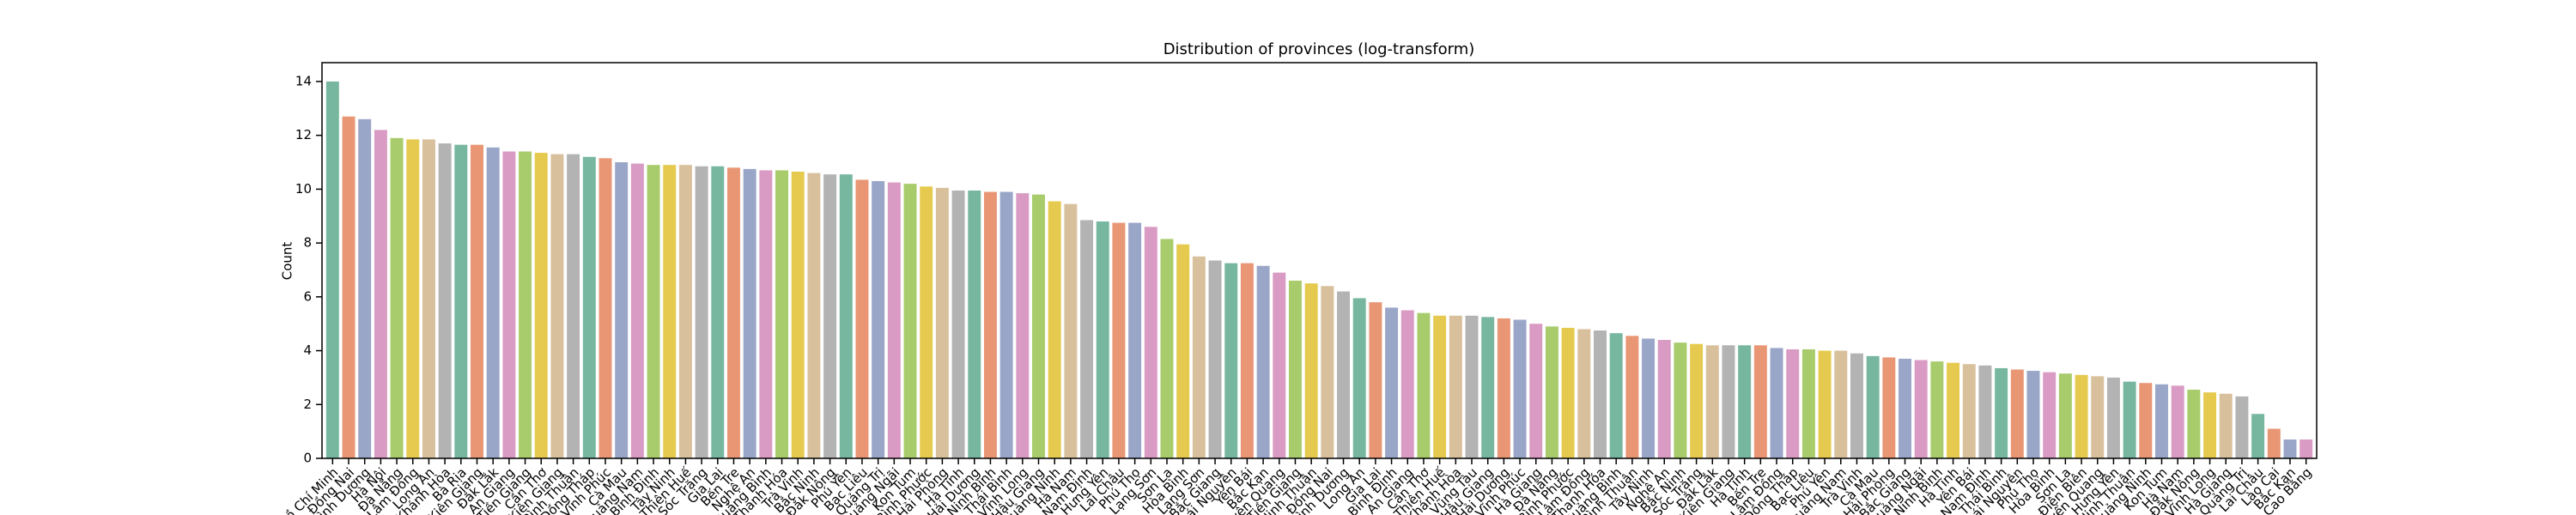  What do you see at coordinates (303, 189) in the screenshot?
I see `y-tick-label: 10` at bounding box center [303, 189].